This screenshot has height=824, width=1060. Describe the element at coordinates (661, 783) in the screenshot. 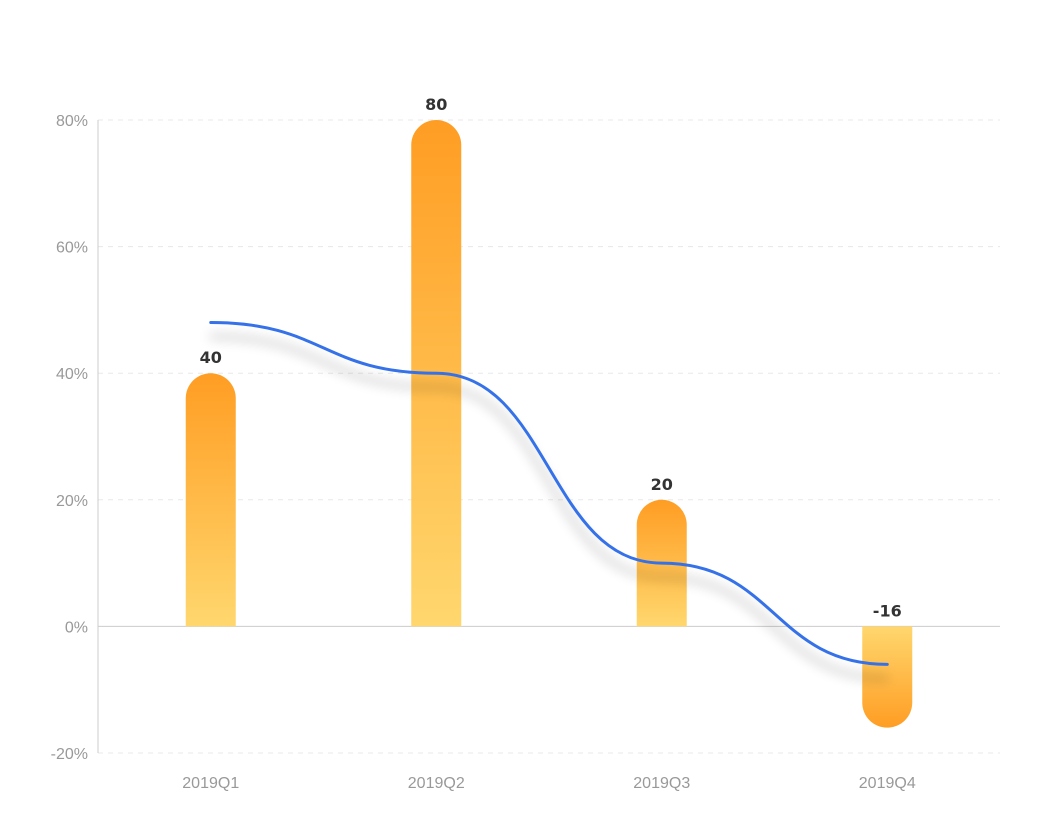

I see `x-tick-label: 2019Q3` at that location.